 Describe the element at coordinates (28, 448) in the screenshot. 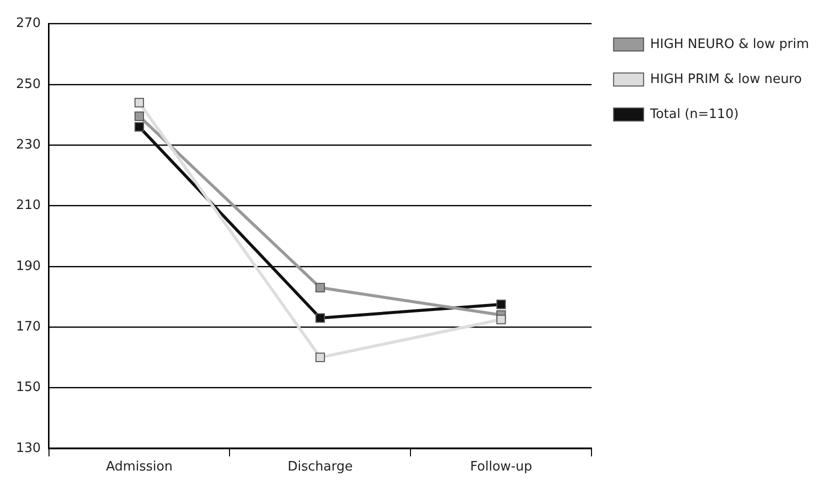

I see `y-tick-label: 130` at that location.